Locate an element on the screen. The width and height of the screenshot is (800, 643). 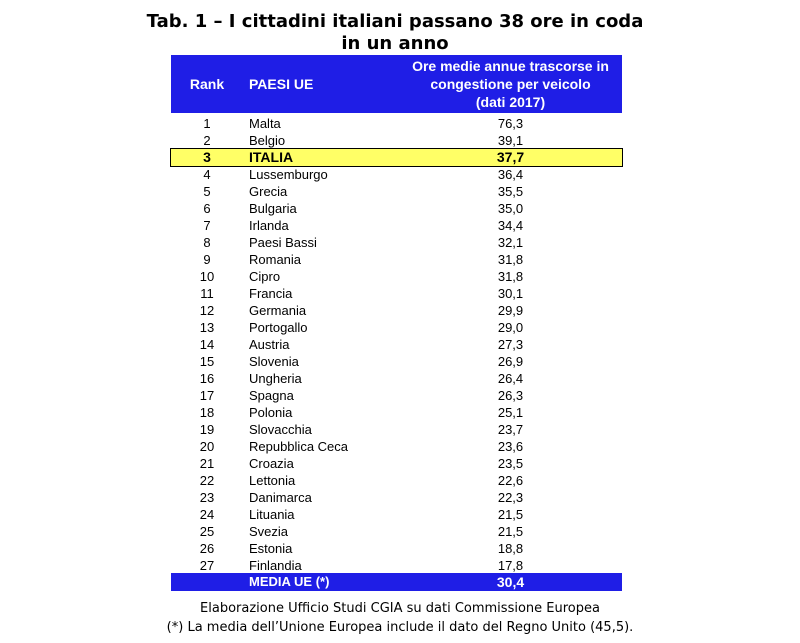
row-value: 29,0 is located at coordinates (510, 327).